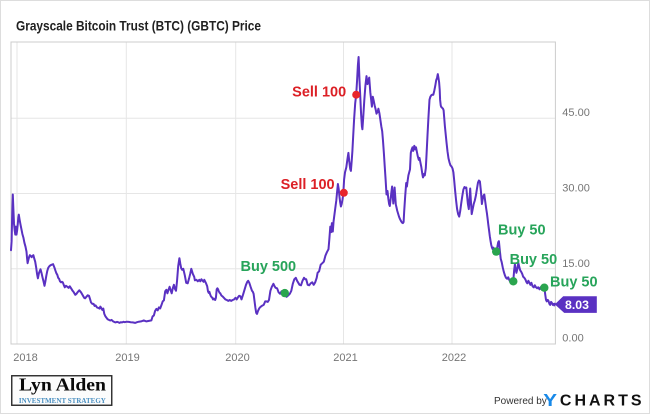 The height and width of the screenshot is (419, 650). Describe the element at coordinates (25, 358) in the screenshot. I see `svg-text: 2018` at that location.